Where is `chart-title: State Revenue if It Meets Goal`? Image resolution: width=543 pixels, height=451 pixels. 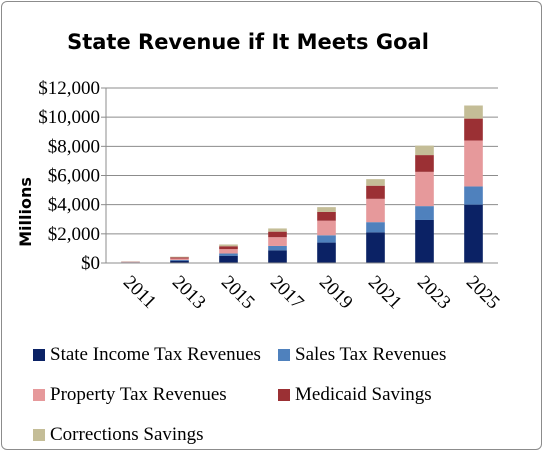
chart-title: State Revenue if It Meets Goal is located at coordinates (248, 42).